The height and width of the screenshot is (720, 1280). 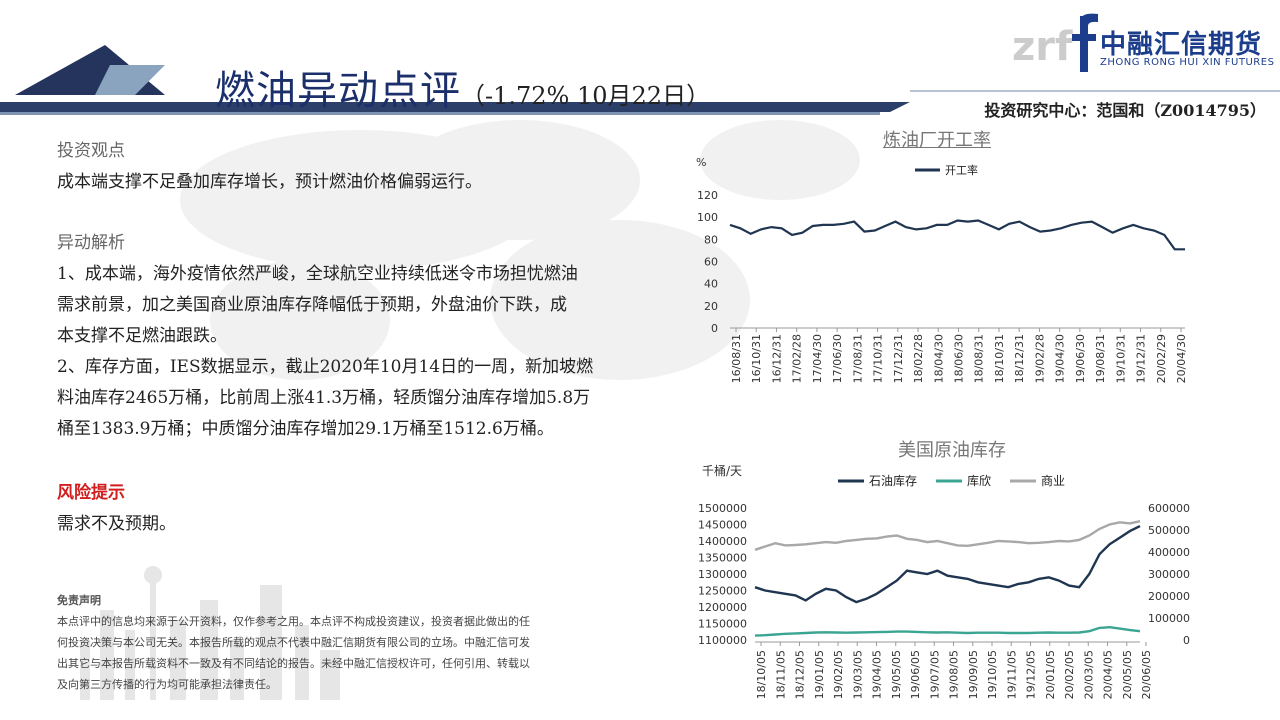 What do you see at coordinates (1146, 674) in the screenshot?
I see `chart2-x-tick-label: 20/06/05` at bounding box center [1146, 674].